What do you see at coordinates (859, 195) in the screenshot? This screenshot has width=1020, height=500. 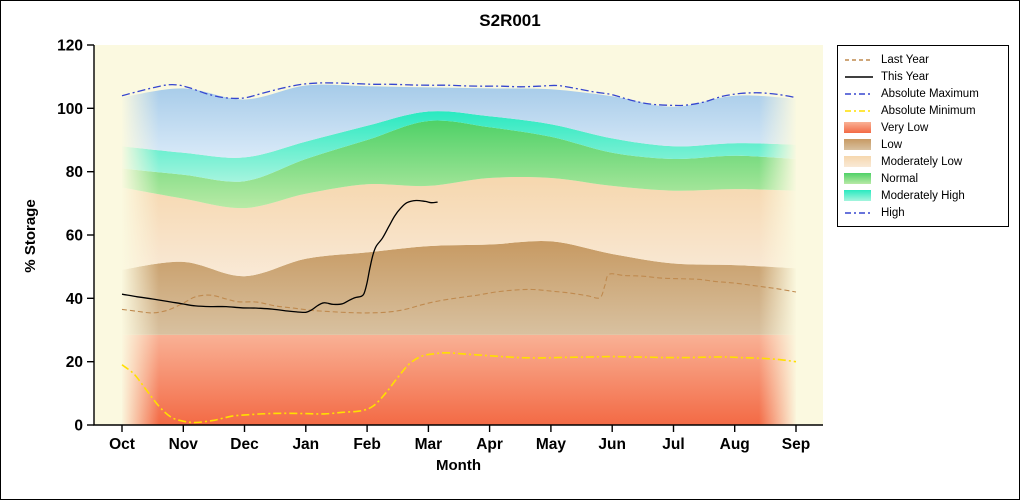 I see `legend-swatch-moderately-high` at bounding box center [859, 195].